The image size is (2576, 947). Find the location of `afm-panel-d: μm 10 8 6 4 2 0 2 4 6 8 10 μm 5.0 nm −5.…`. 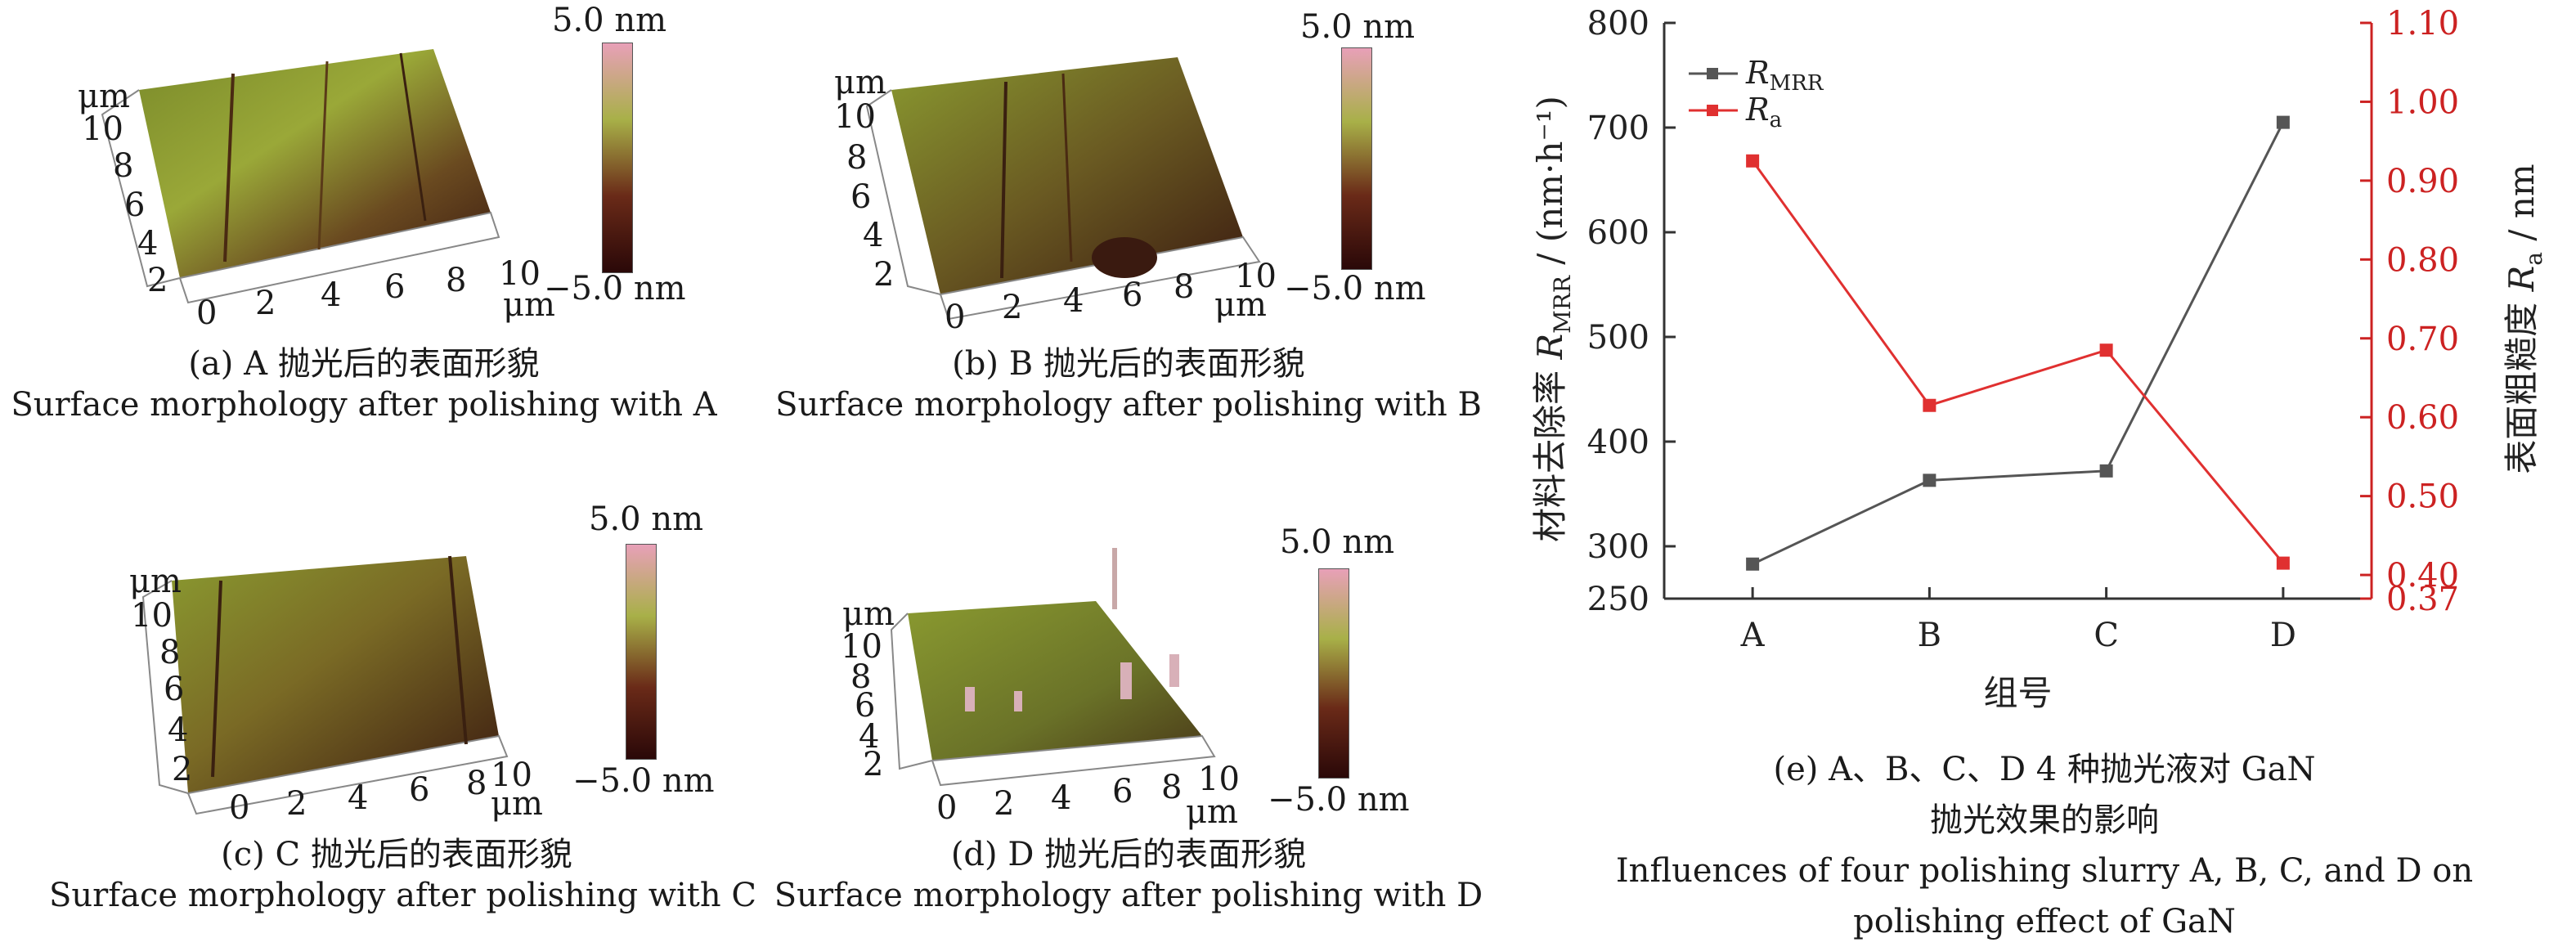

afm-panel-d: μm 10 8 6 4 2 0 2 4 6 8 10 μm 5.0 nm −5.… is located at coordinates (1153, 687).